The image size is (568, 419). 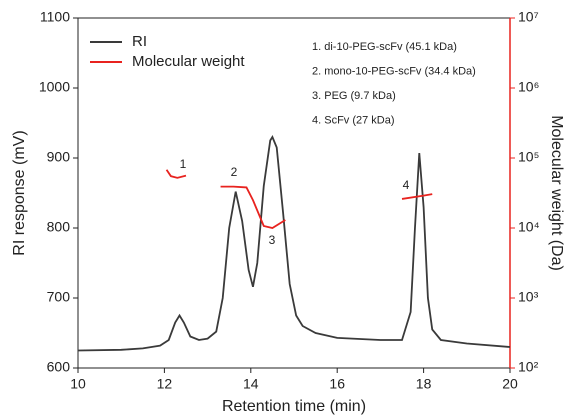 What do you see at coordinates (59, 367) in the screenshot?
I see `y-tick-label: 600` at bounding box center [59, 367].